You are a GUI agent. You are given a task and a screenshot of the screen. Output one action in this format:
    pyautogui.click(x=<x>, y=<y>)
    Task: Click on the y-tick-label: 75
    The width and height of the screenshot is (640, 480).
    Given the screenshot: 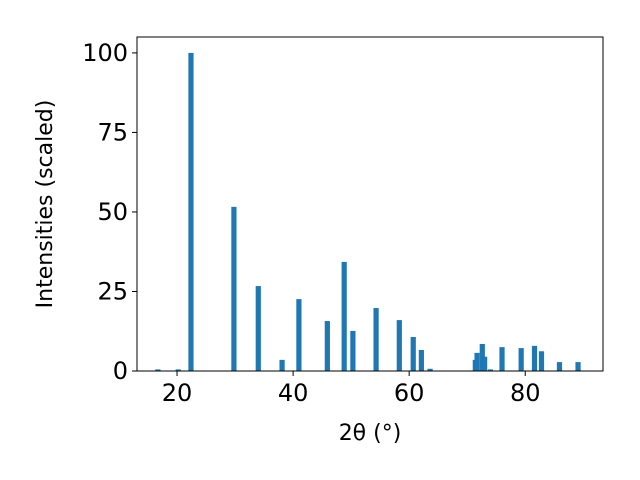 What is the action you would take?
    pyautogui.click(x=112, y=132)
    